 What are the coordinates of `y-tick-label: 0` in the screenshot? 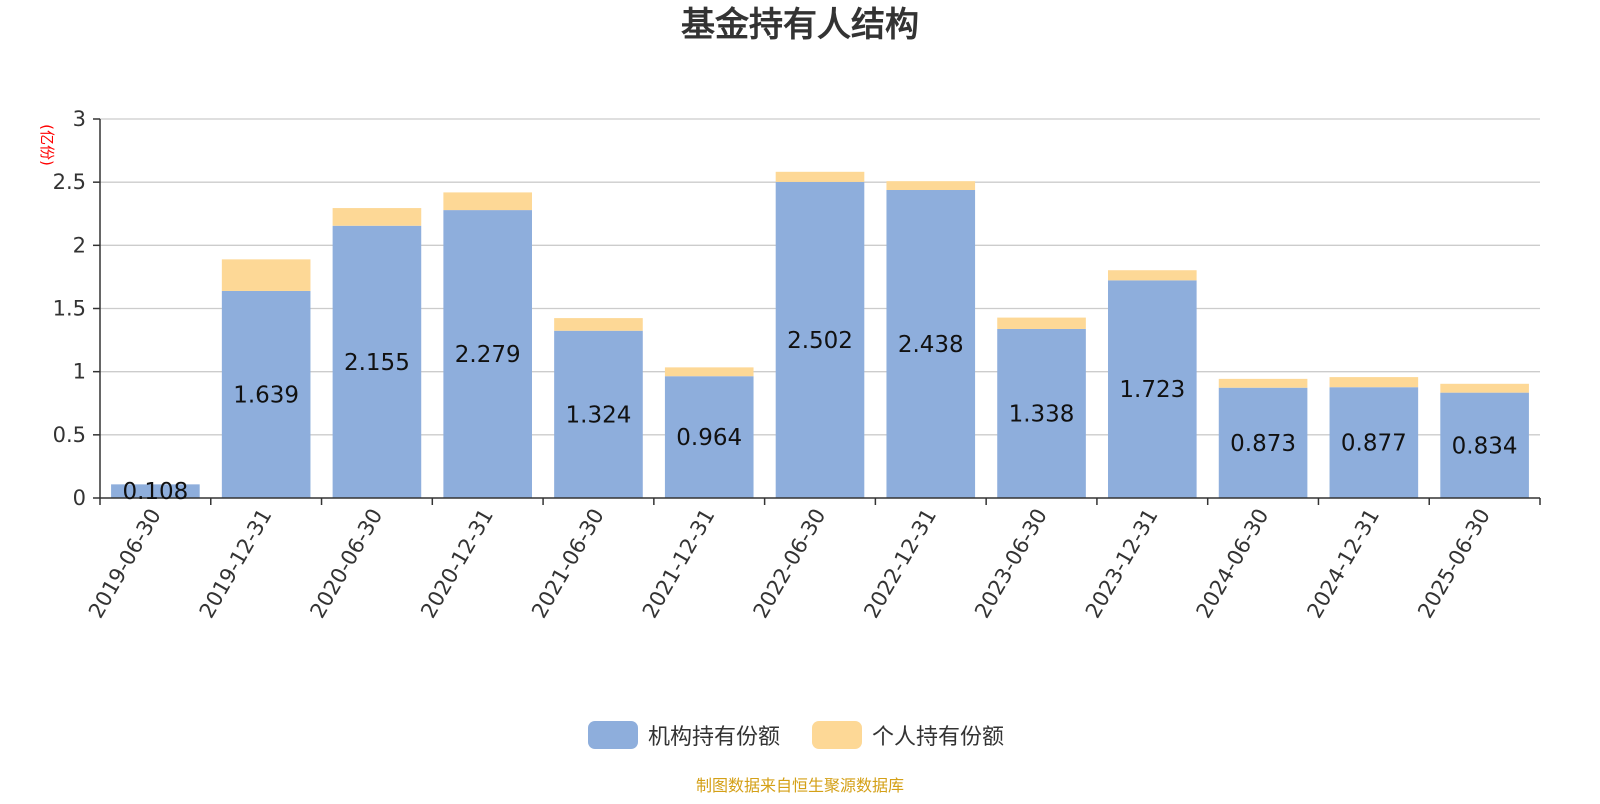 It's located at (79, 498).